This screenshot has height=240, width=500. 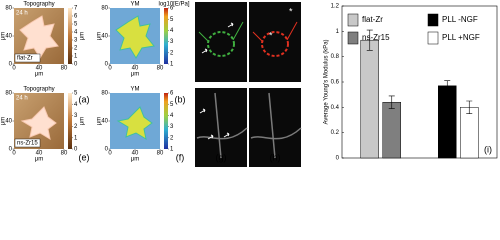 What do you see at coordinates (335, 108) in the screenshot?
I see `y-tick-label: 0.4` at bounding box center [335, 108].